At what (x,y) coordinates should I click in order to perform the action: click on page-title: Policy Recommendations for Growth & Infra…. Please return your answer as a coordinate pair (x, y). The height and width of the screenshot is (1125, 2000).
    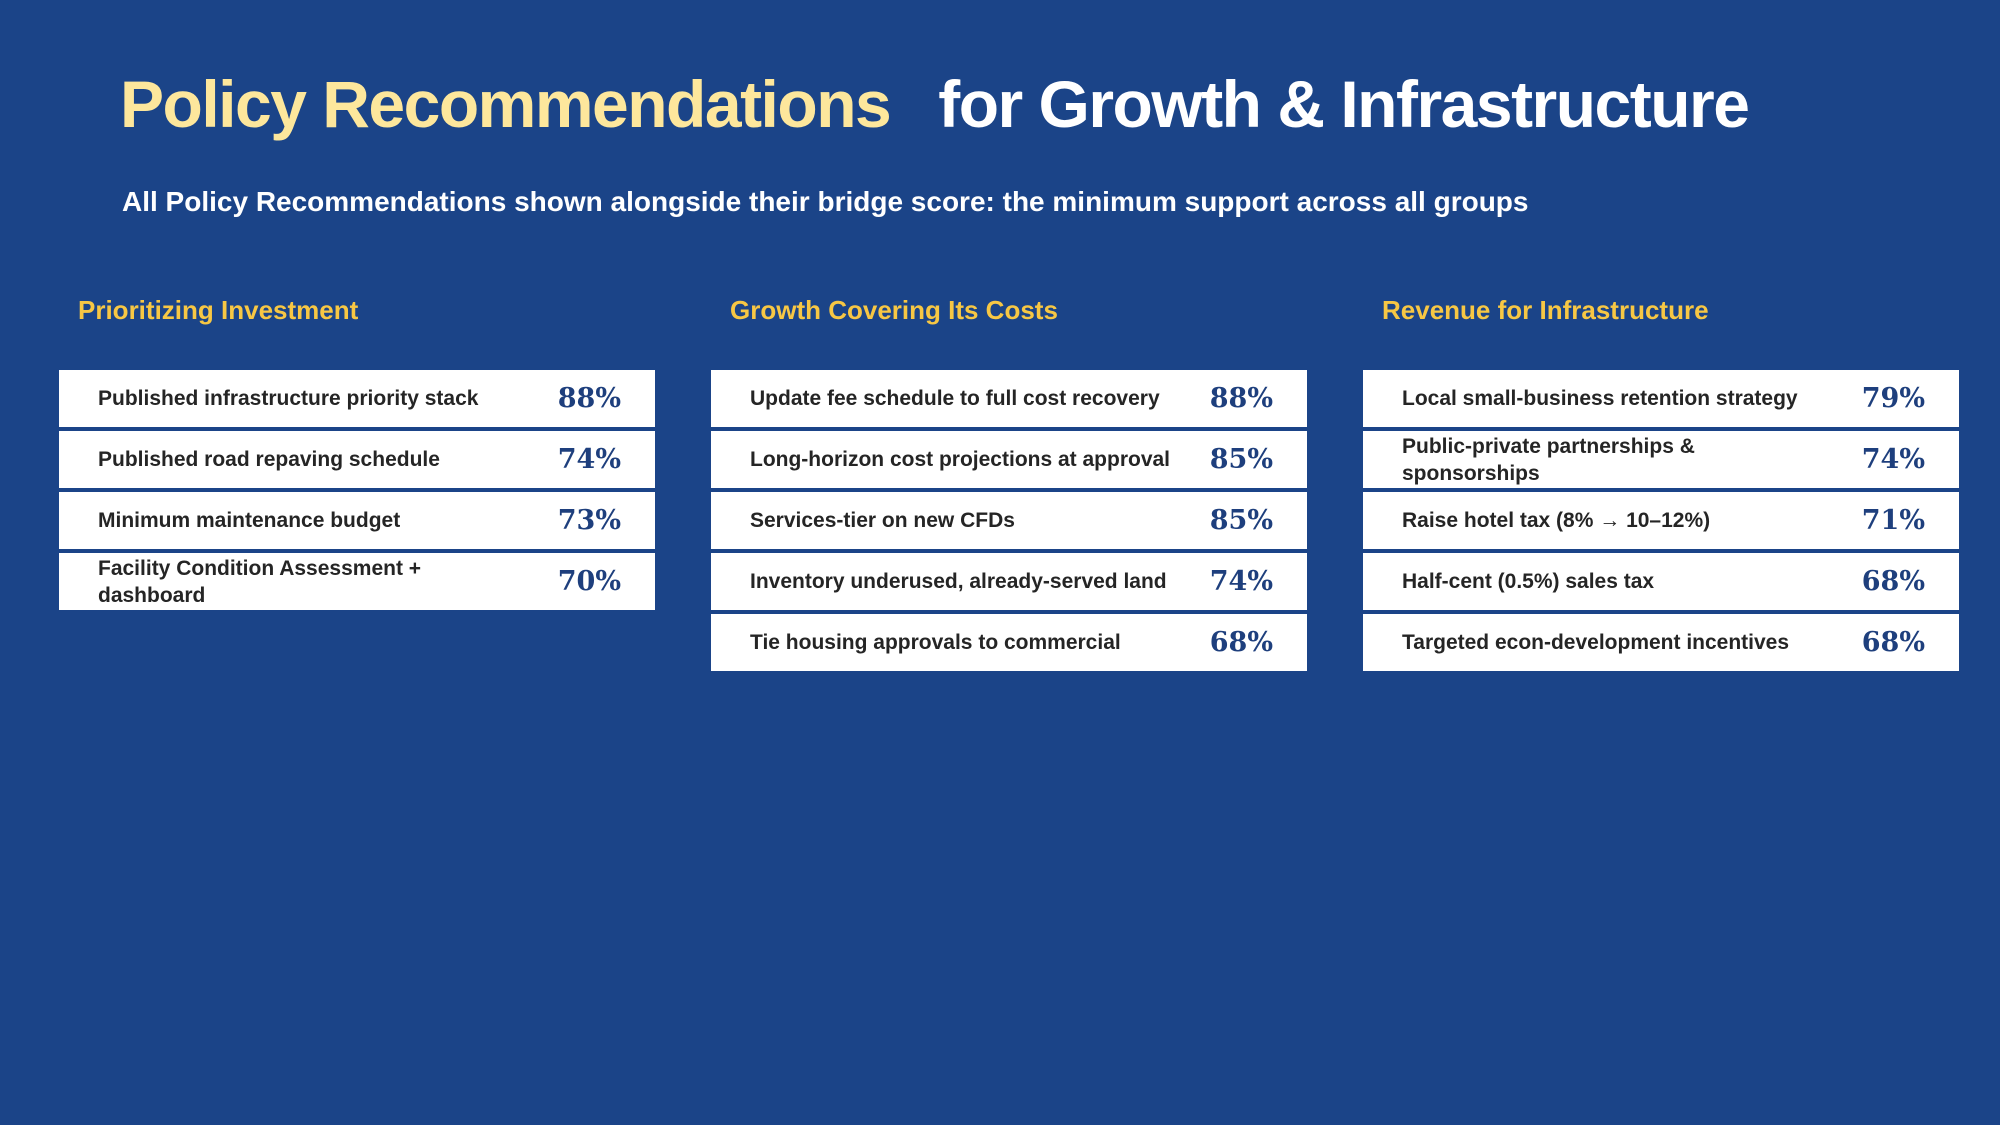
    Looking at the image, I should click on (935, 104).